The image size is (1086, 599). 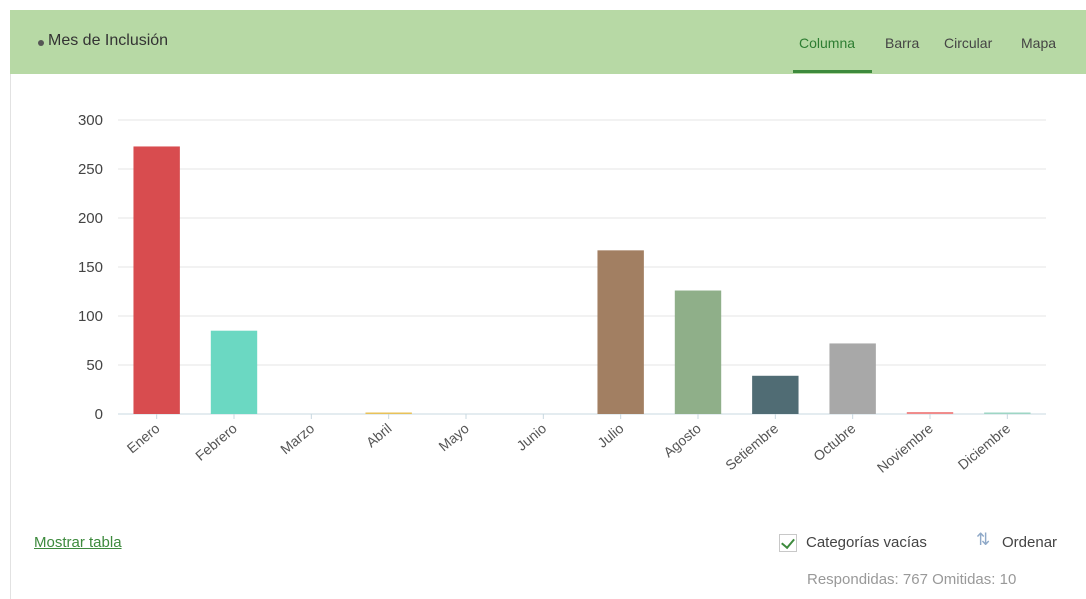 What do you see at coordinates (1007, 413) in the screenshot?
I see `bar-diciembre` at bounding box center [1007, 413].